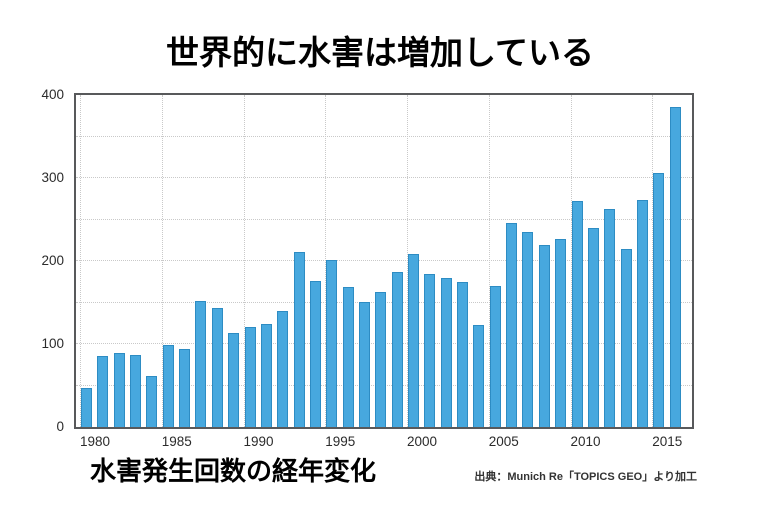  Describe the element at coordinates (86, 407) in the screenshot. I see `bar-1980` at that location.